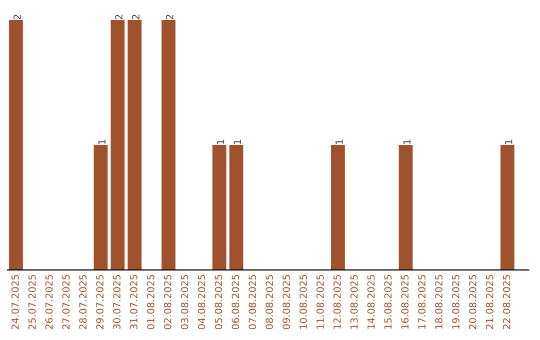  I want to click on x-tick-label: 08.08.2025, so click(269, 302).